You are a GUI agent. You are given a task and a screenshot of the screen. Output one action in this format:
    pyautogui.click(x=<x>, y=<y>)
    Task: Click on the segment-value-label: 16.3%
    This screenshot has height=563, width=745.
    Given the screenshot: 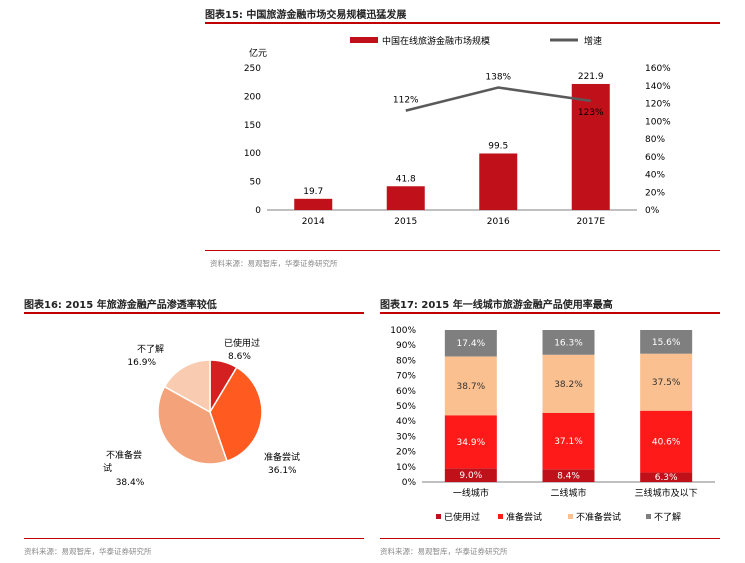 What is the action you would take?
    pyautogui.click(x=568, y=343)
    